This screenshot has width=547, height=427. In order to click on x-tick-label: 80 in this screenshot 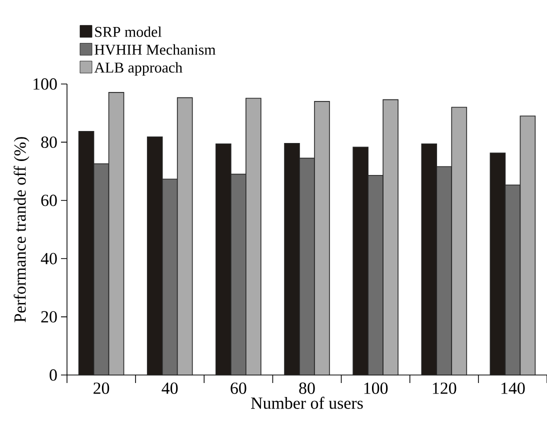, I will do `click(307, 388)`.